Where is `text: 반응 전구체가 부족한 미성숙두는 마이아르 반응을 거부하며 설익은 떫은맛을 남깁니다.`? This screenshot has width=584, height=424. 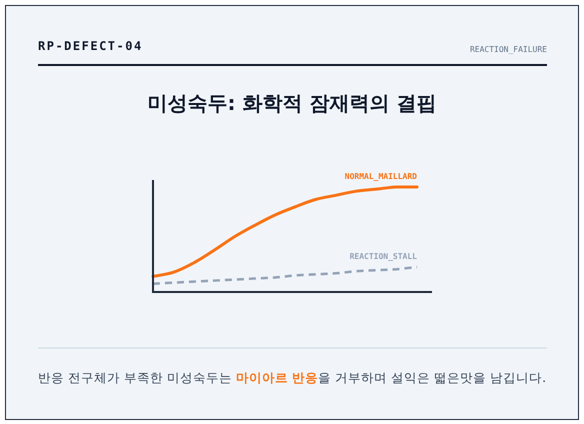
text: 반응 전구체가 부족한 미성숙두는 마이아르 반응을 거부하며 설익은 떫은맛을 남깁니다. is located at coordinates (292, 377).